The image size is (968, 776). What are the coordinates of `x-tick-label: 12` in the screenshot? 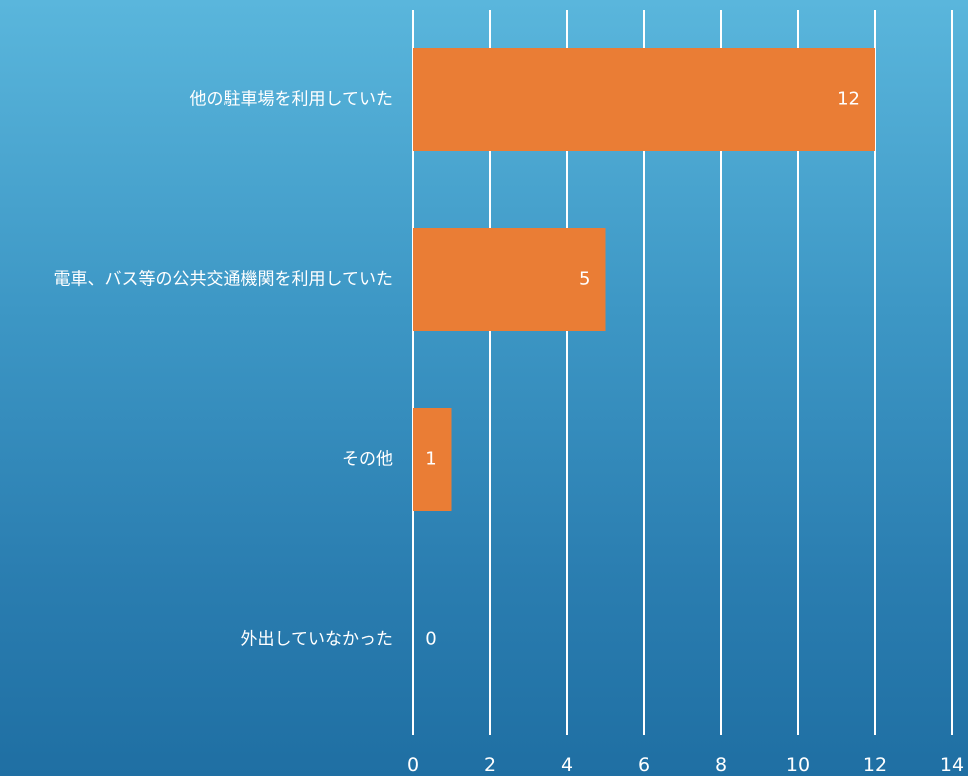 It's located at (875, 765).